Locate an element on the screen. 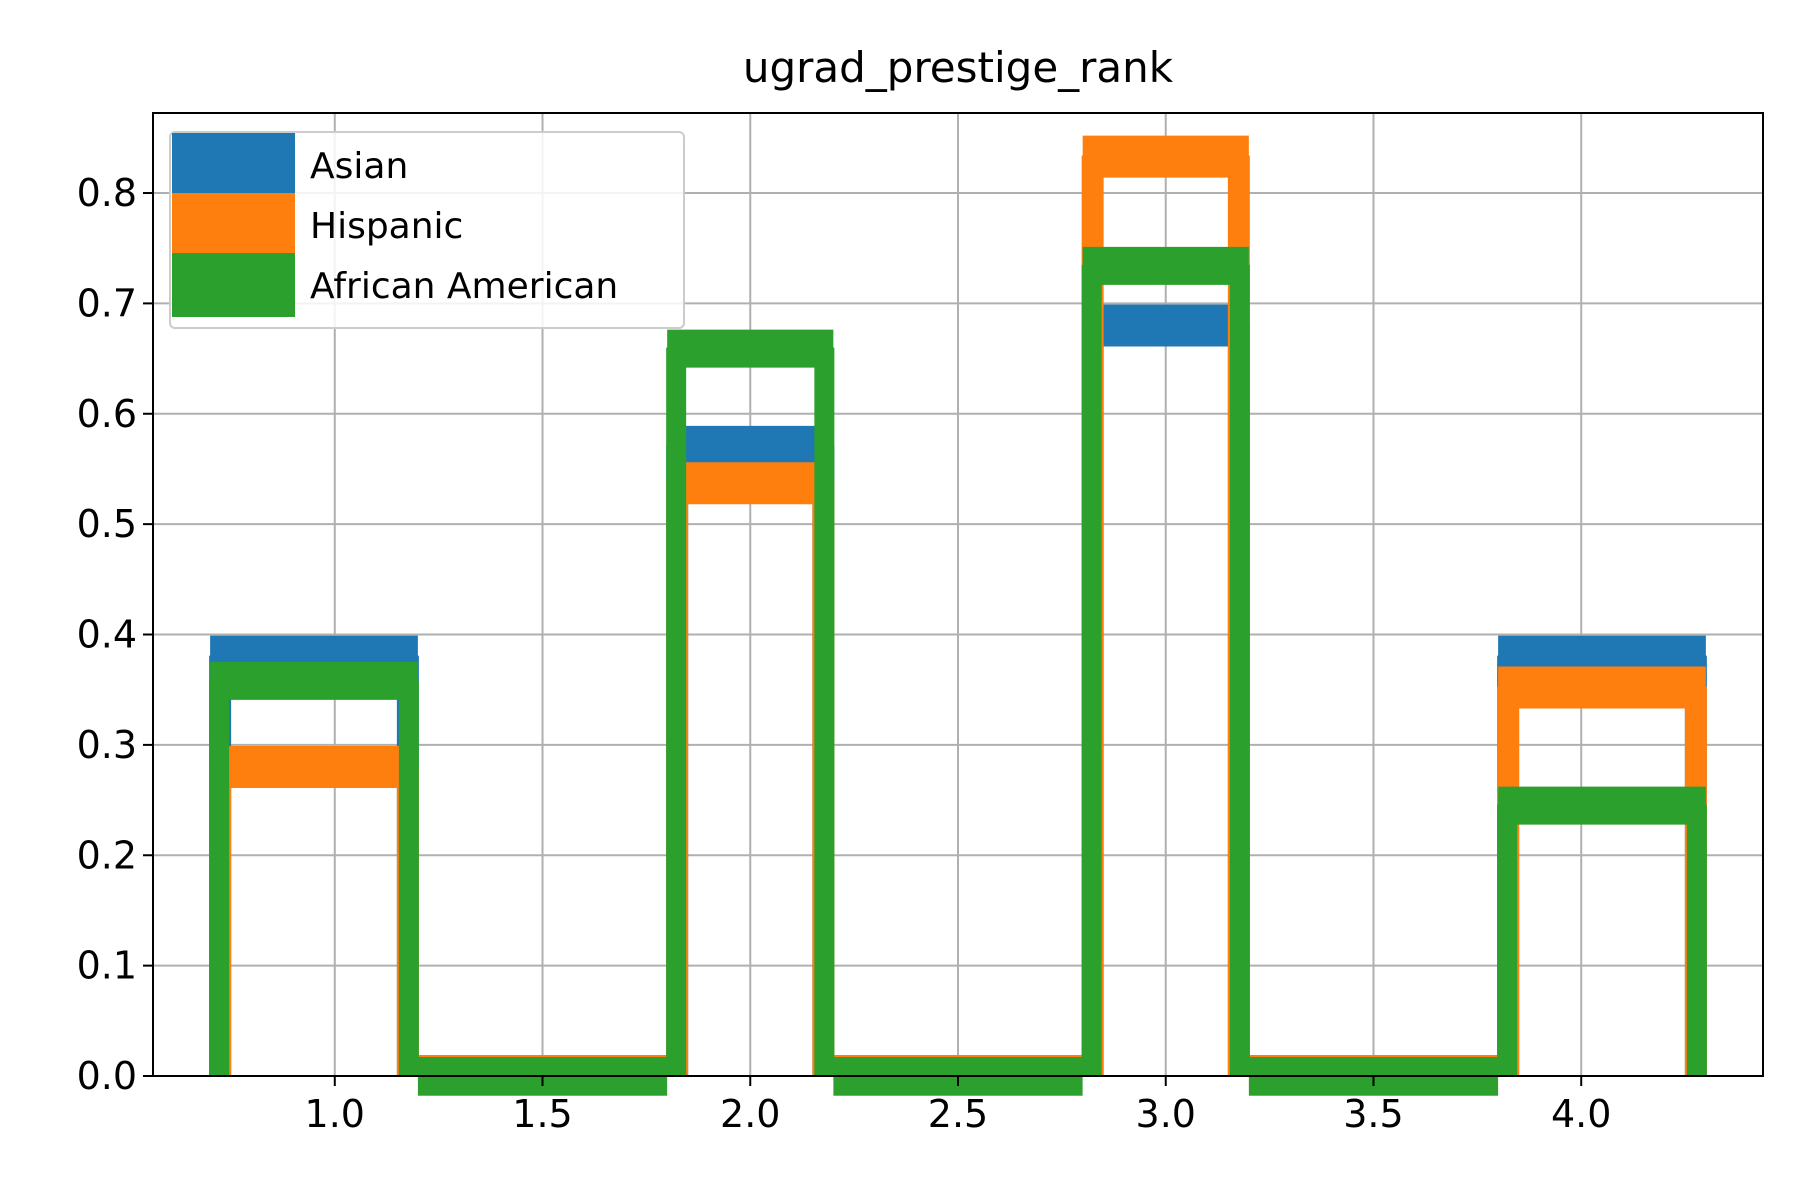 Image resolution: width=1800 pixels, height=1200 pixels. legend-box is located at coordinates (427, 230).